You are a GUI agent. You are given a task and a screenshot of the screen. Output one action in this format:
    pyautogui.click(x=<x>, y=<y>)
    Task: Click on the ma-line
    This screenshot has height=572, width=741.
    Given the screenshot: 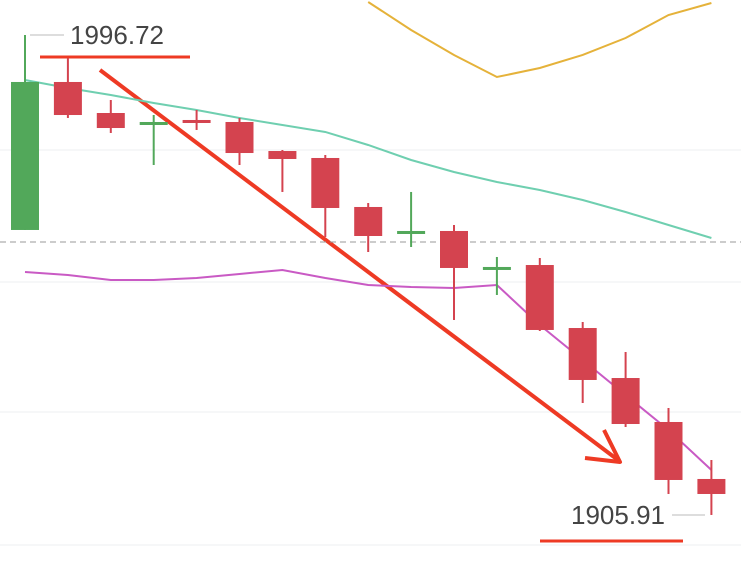 What is the action you would take?
    pyautogui.click(x=539, y=40)
    